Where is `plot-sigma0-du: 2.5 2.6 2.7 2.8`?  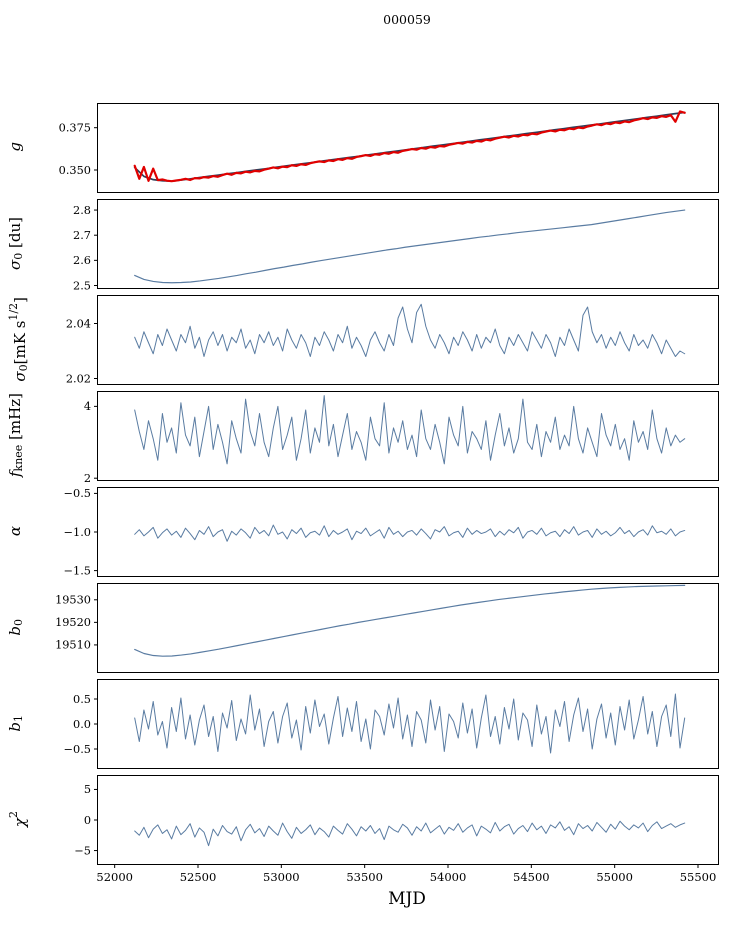
plot-sigma0-du: 2.5 2.6 2.7 2.8 is located at coordinates (379, 248).